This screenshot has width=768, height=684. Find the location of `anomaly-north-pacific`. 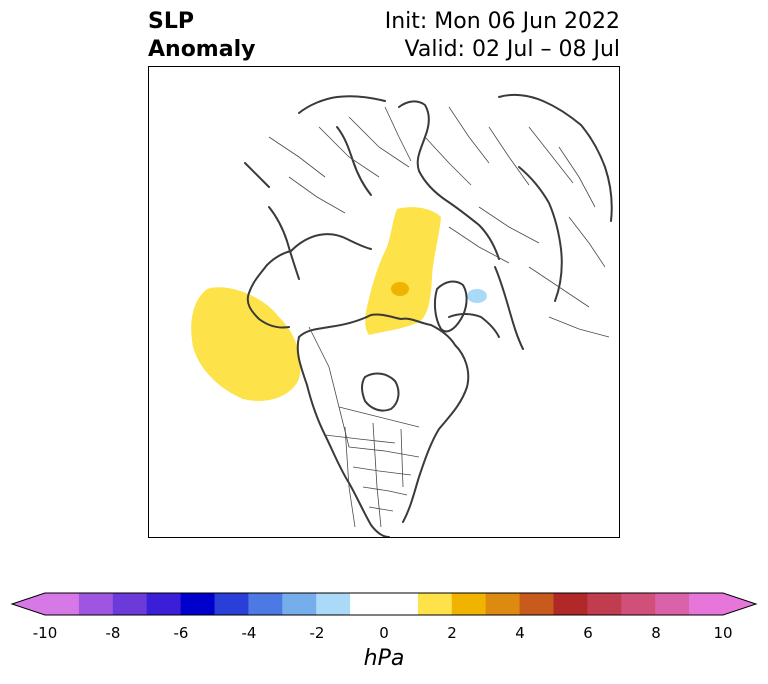

anomaly-north-pacific is located at coordinates (246, 344).